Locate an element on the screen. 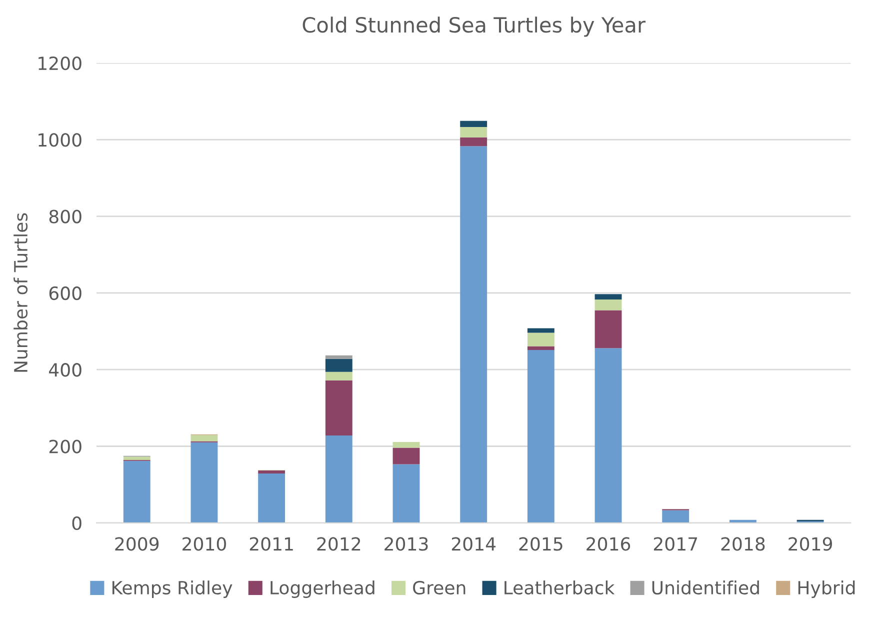 This screenshot has height=630, width=877. chart-title: Cold Stunned Sea Turtles by Year is located at coordinates (474, 26).